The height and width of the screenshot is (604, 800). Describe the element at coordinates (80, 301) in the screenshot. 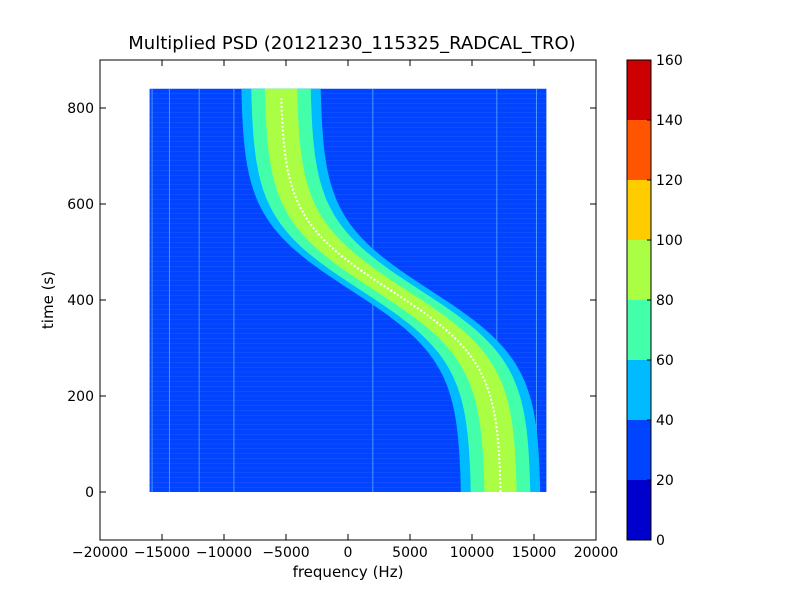

I see `y-tick-label: 400` at that location.